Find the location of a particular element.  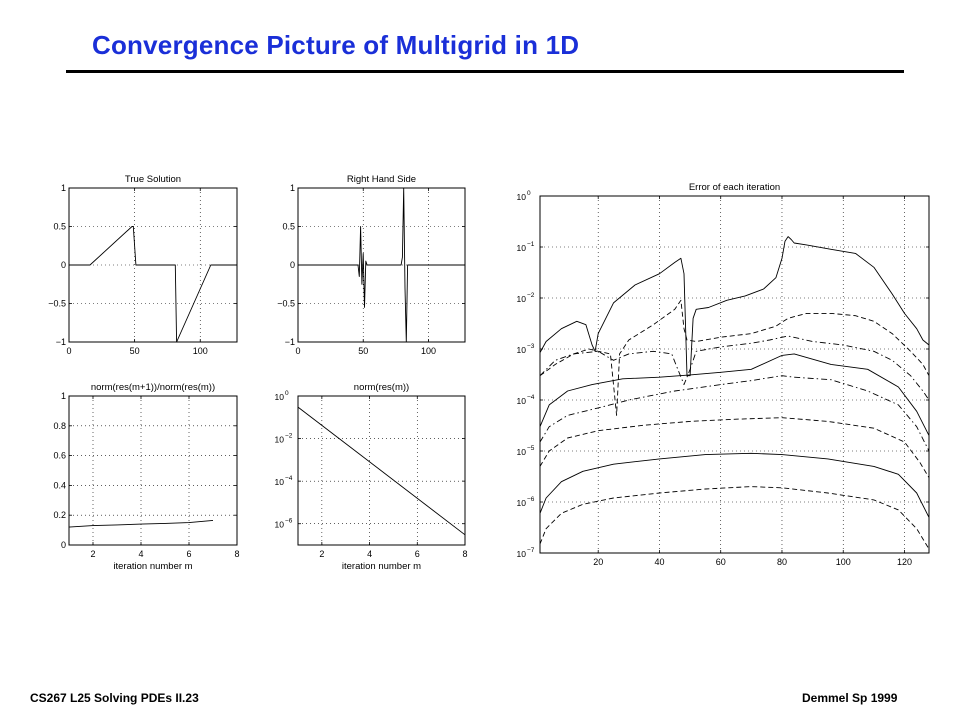

y-tick-label: 0.8 is located at coordinates (59, 426).